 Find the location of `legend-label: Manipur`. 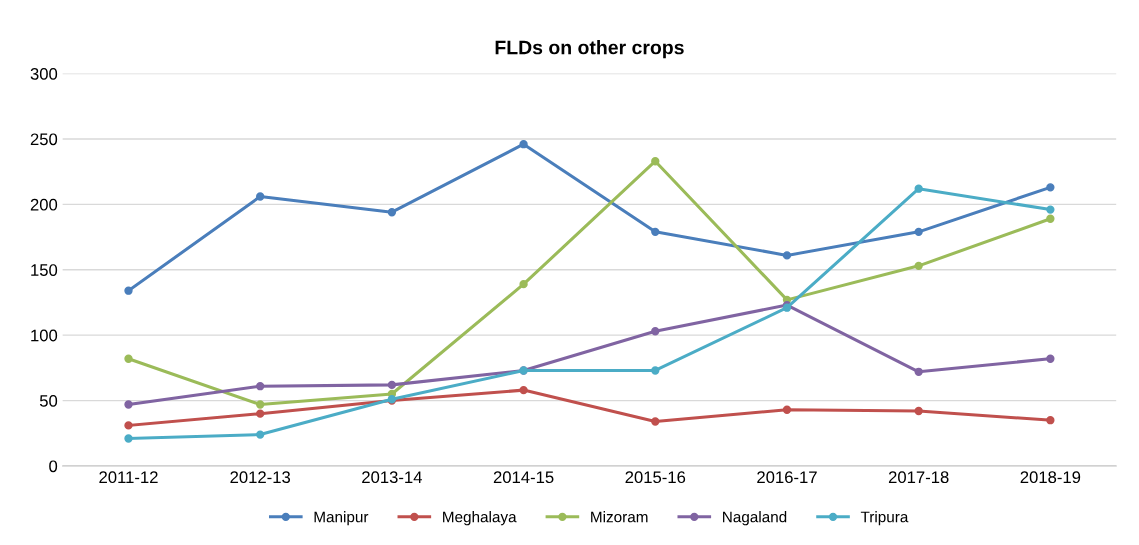

legend-label: Manipur is located at coordinates (341, 518).